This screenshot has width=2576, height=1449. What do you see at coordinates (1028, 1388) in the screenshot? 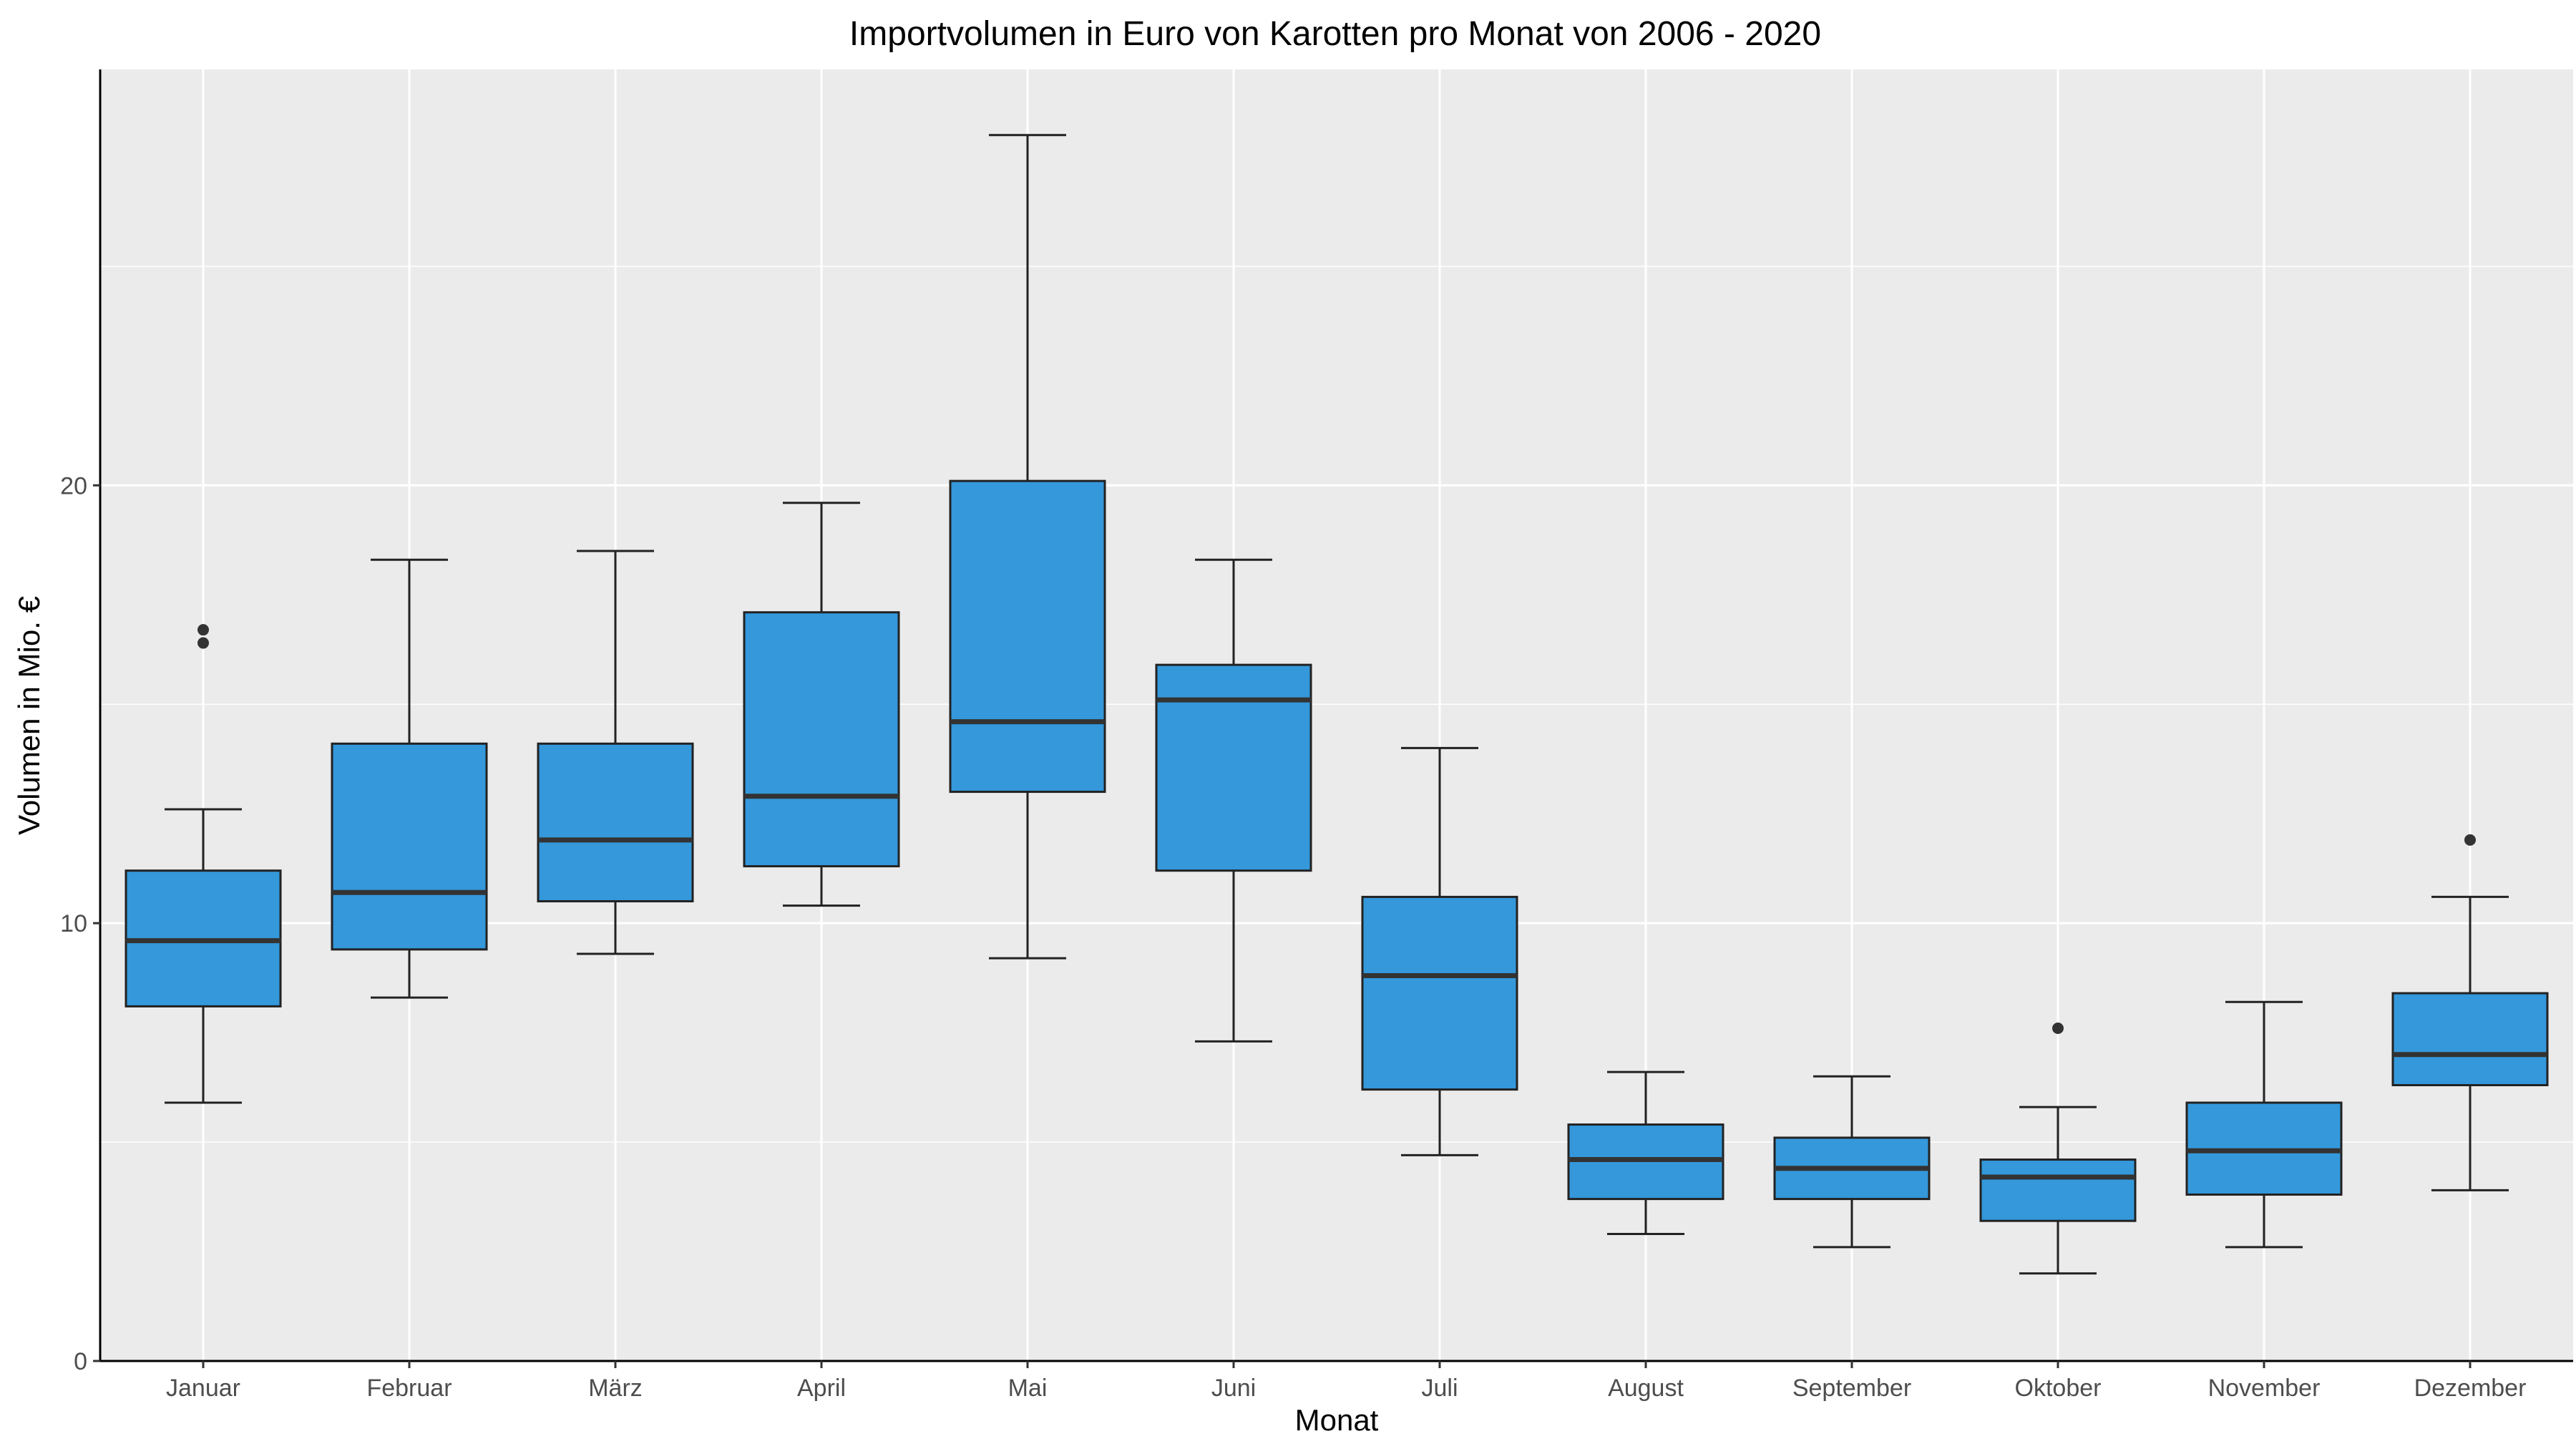
I see `x-tick-label: Mai` at bounding box center [1028, 1388].